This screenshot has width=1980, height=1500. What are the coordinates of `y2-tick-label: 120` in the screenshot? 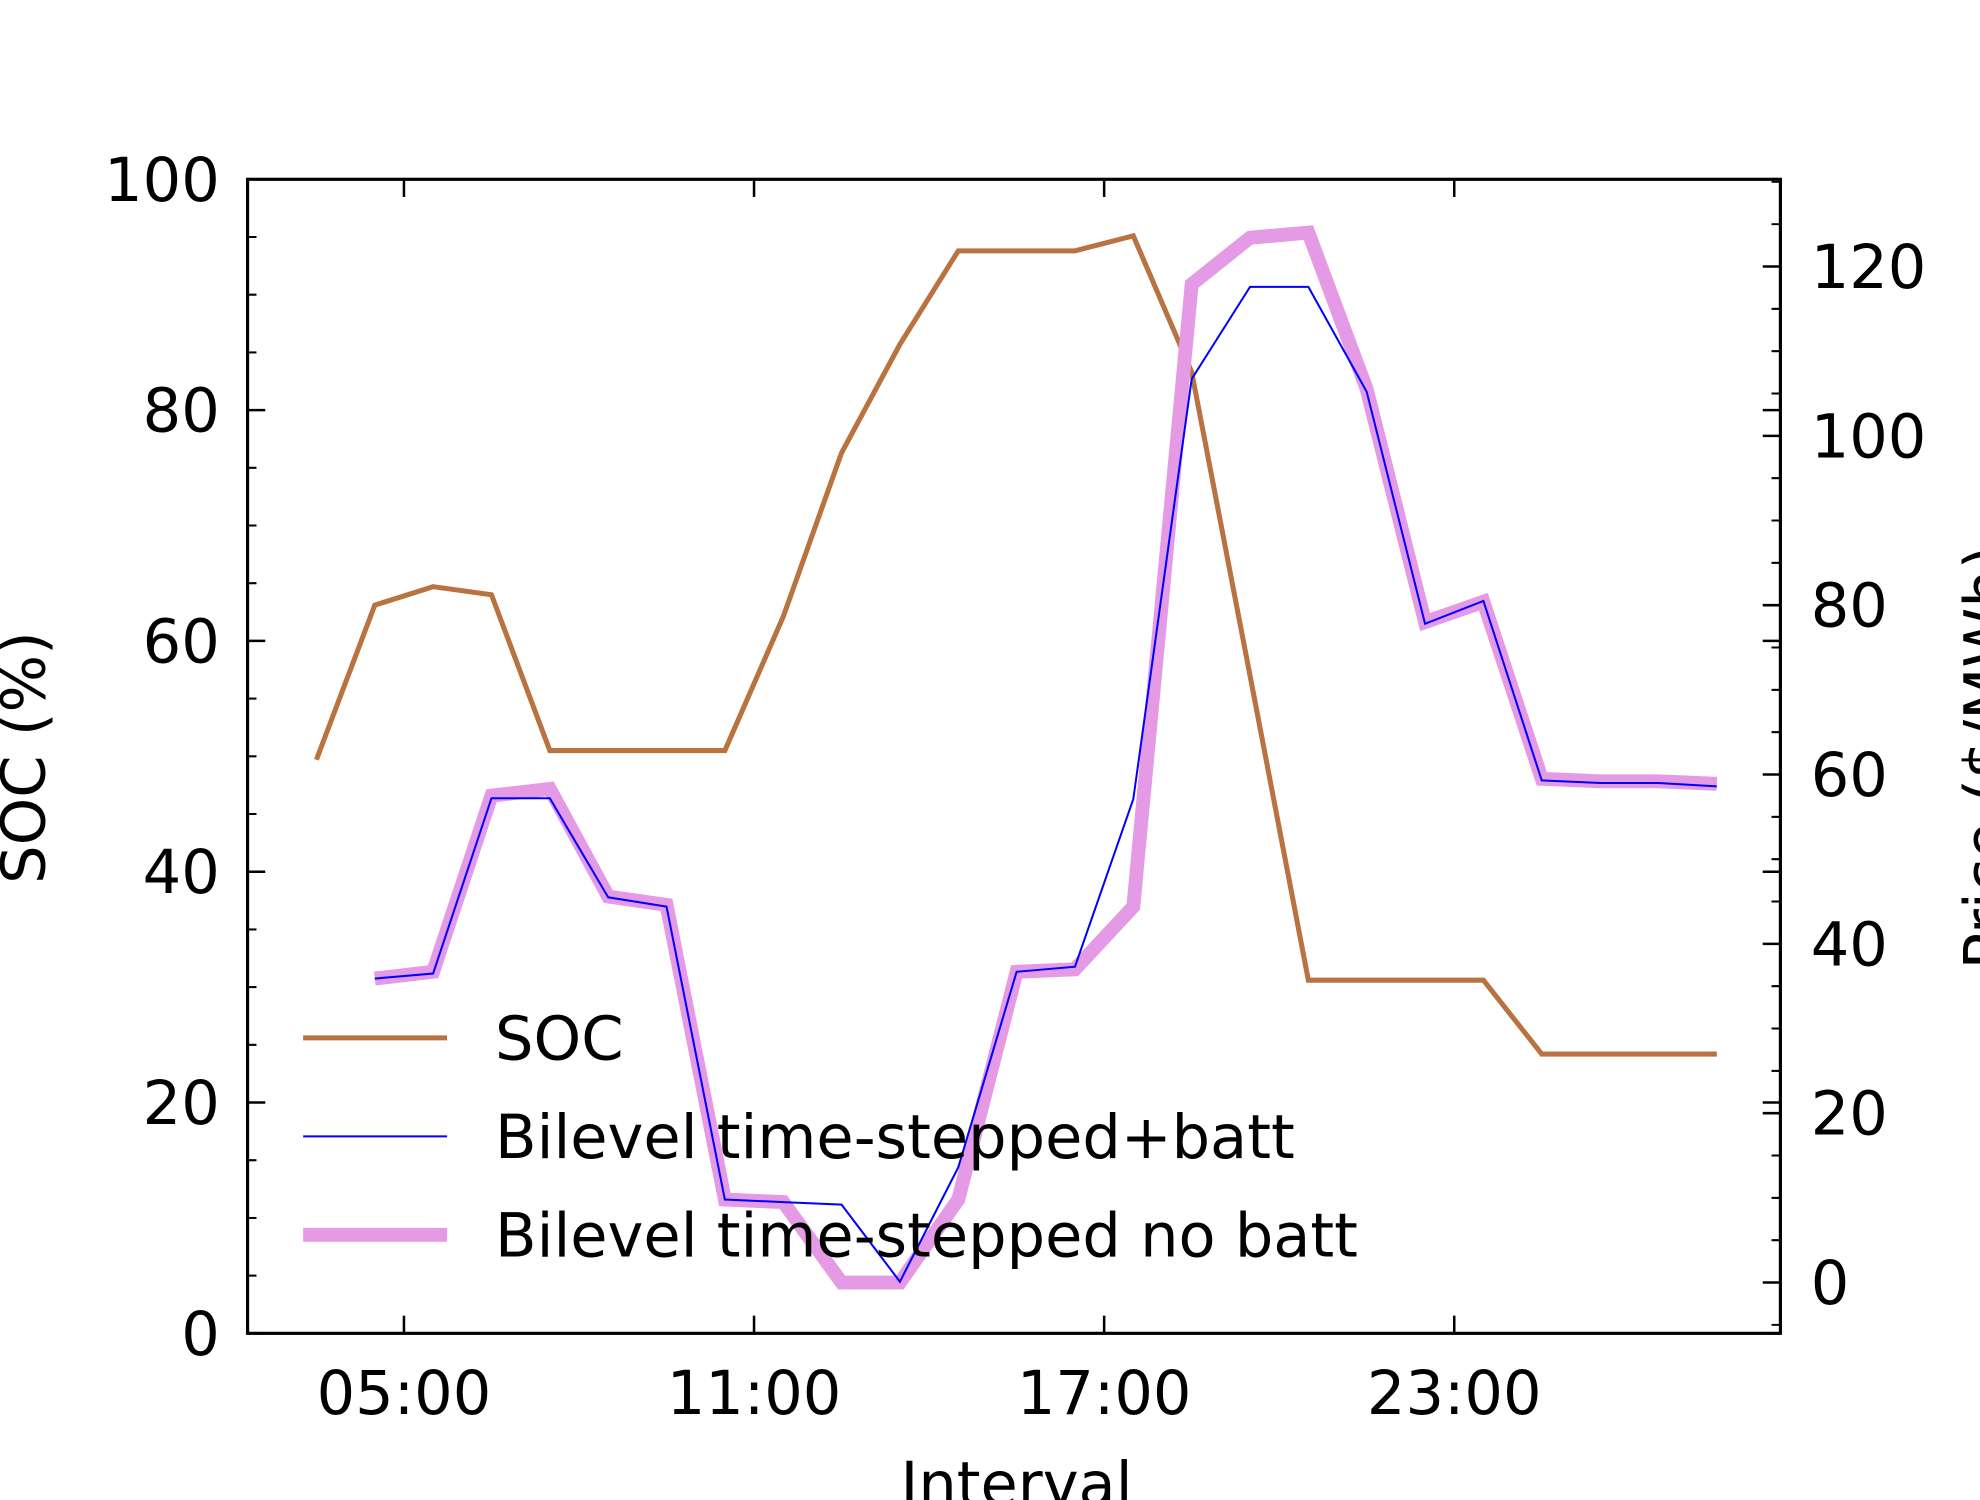 It's located at (1869, 268).